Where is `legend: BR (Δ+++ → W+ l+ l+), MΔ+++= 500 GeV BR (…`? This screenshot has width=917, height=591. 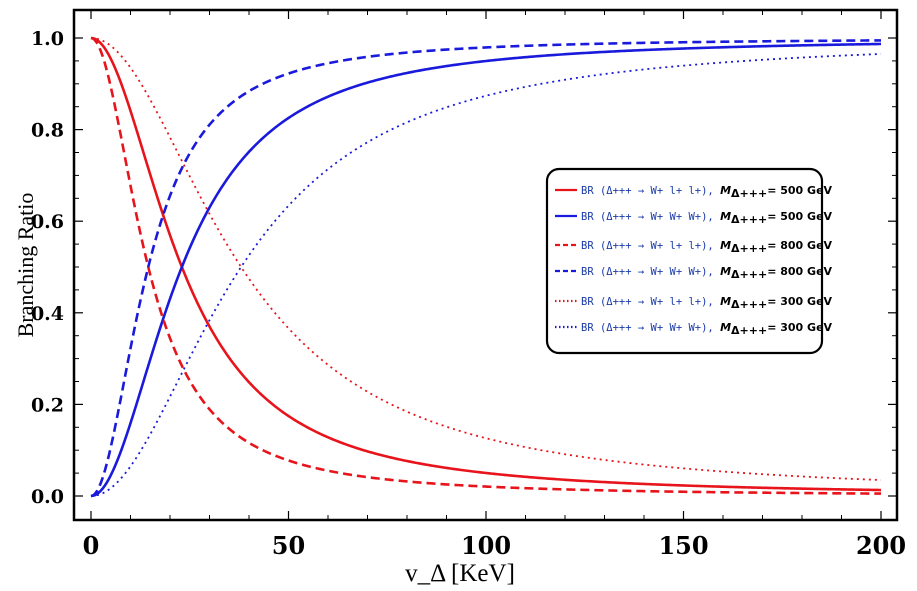
legend: BR (Δ+++ → W+ l+ l+), MΔ+++= 500 GeV BR (… is located at coordinates (689, 261).